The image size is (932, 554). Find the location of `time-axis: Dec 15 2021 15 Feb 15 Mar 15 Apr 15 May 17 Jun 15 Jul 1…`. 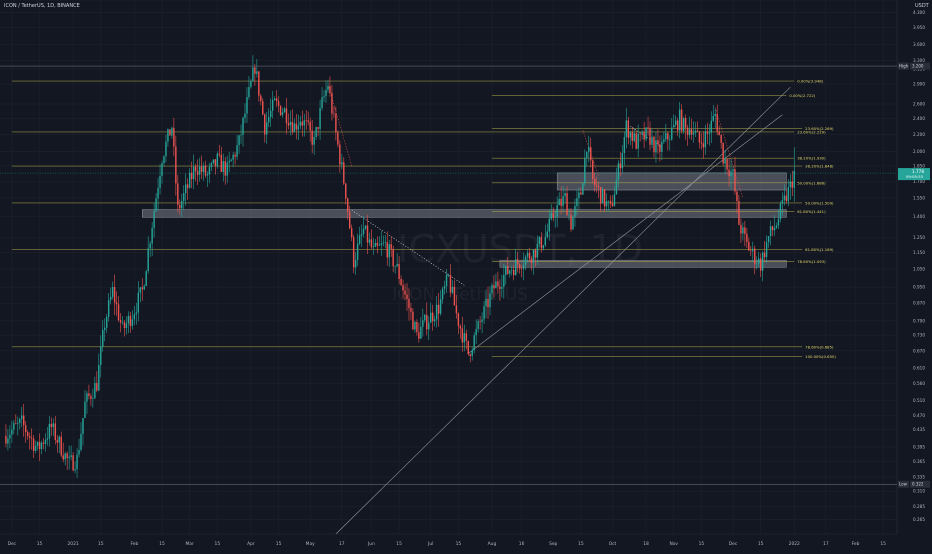

time-axis: Dec 15 2021 15 Feb 15 Mar 15 Apr 15 May 17 Jun 15 Jul 1… is located at coordinates (466, 541).